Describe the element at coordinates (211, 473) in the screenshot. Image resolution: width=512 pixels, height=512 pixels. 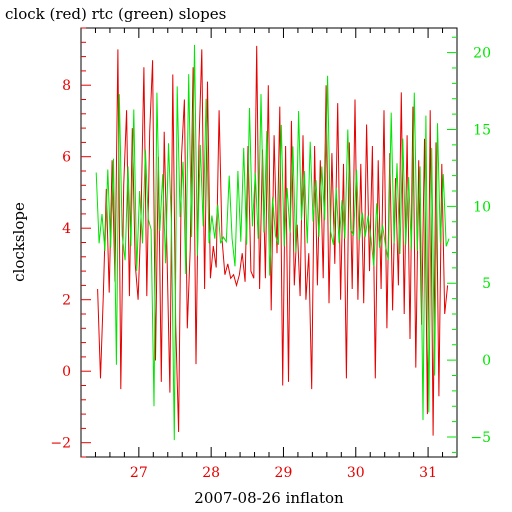
I see `x-tick-label: 28` at that location.